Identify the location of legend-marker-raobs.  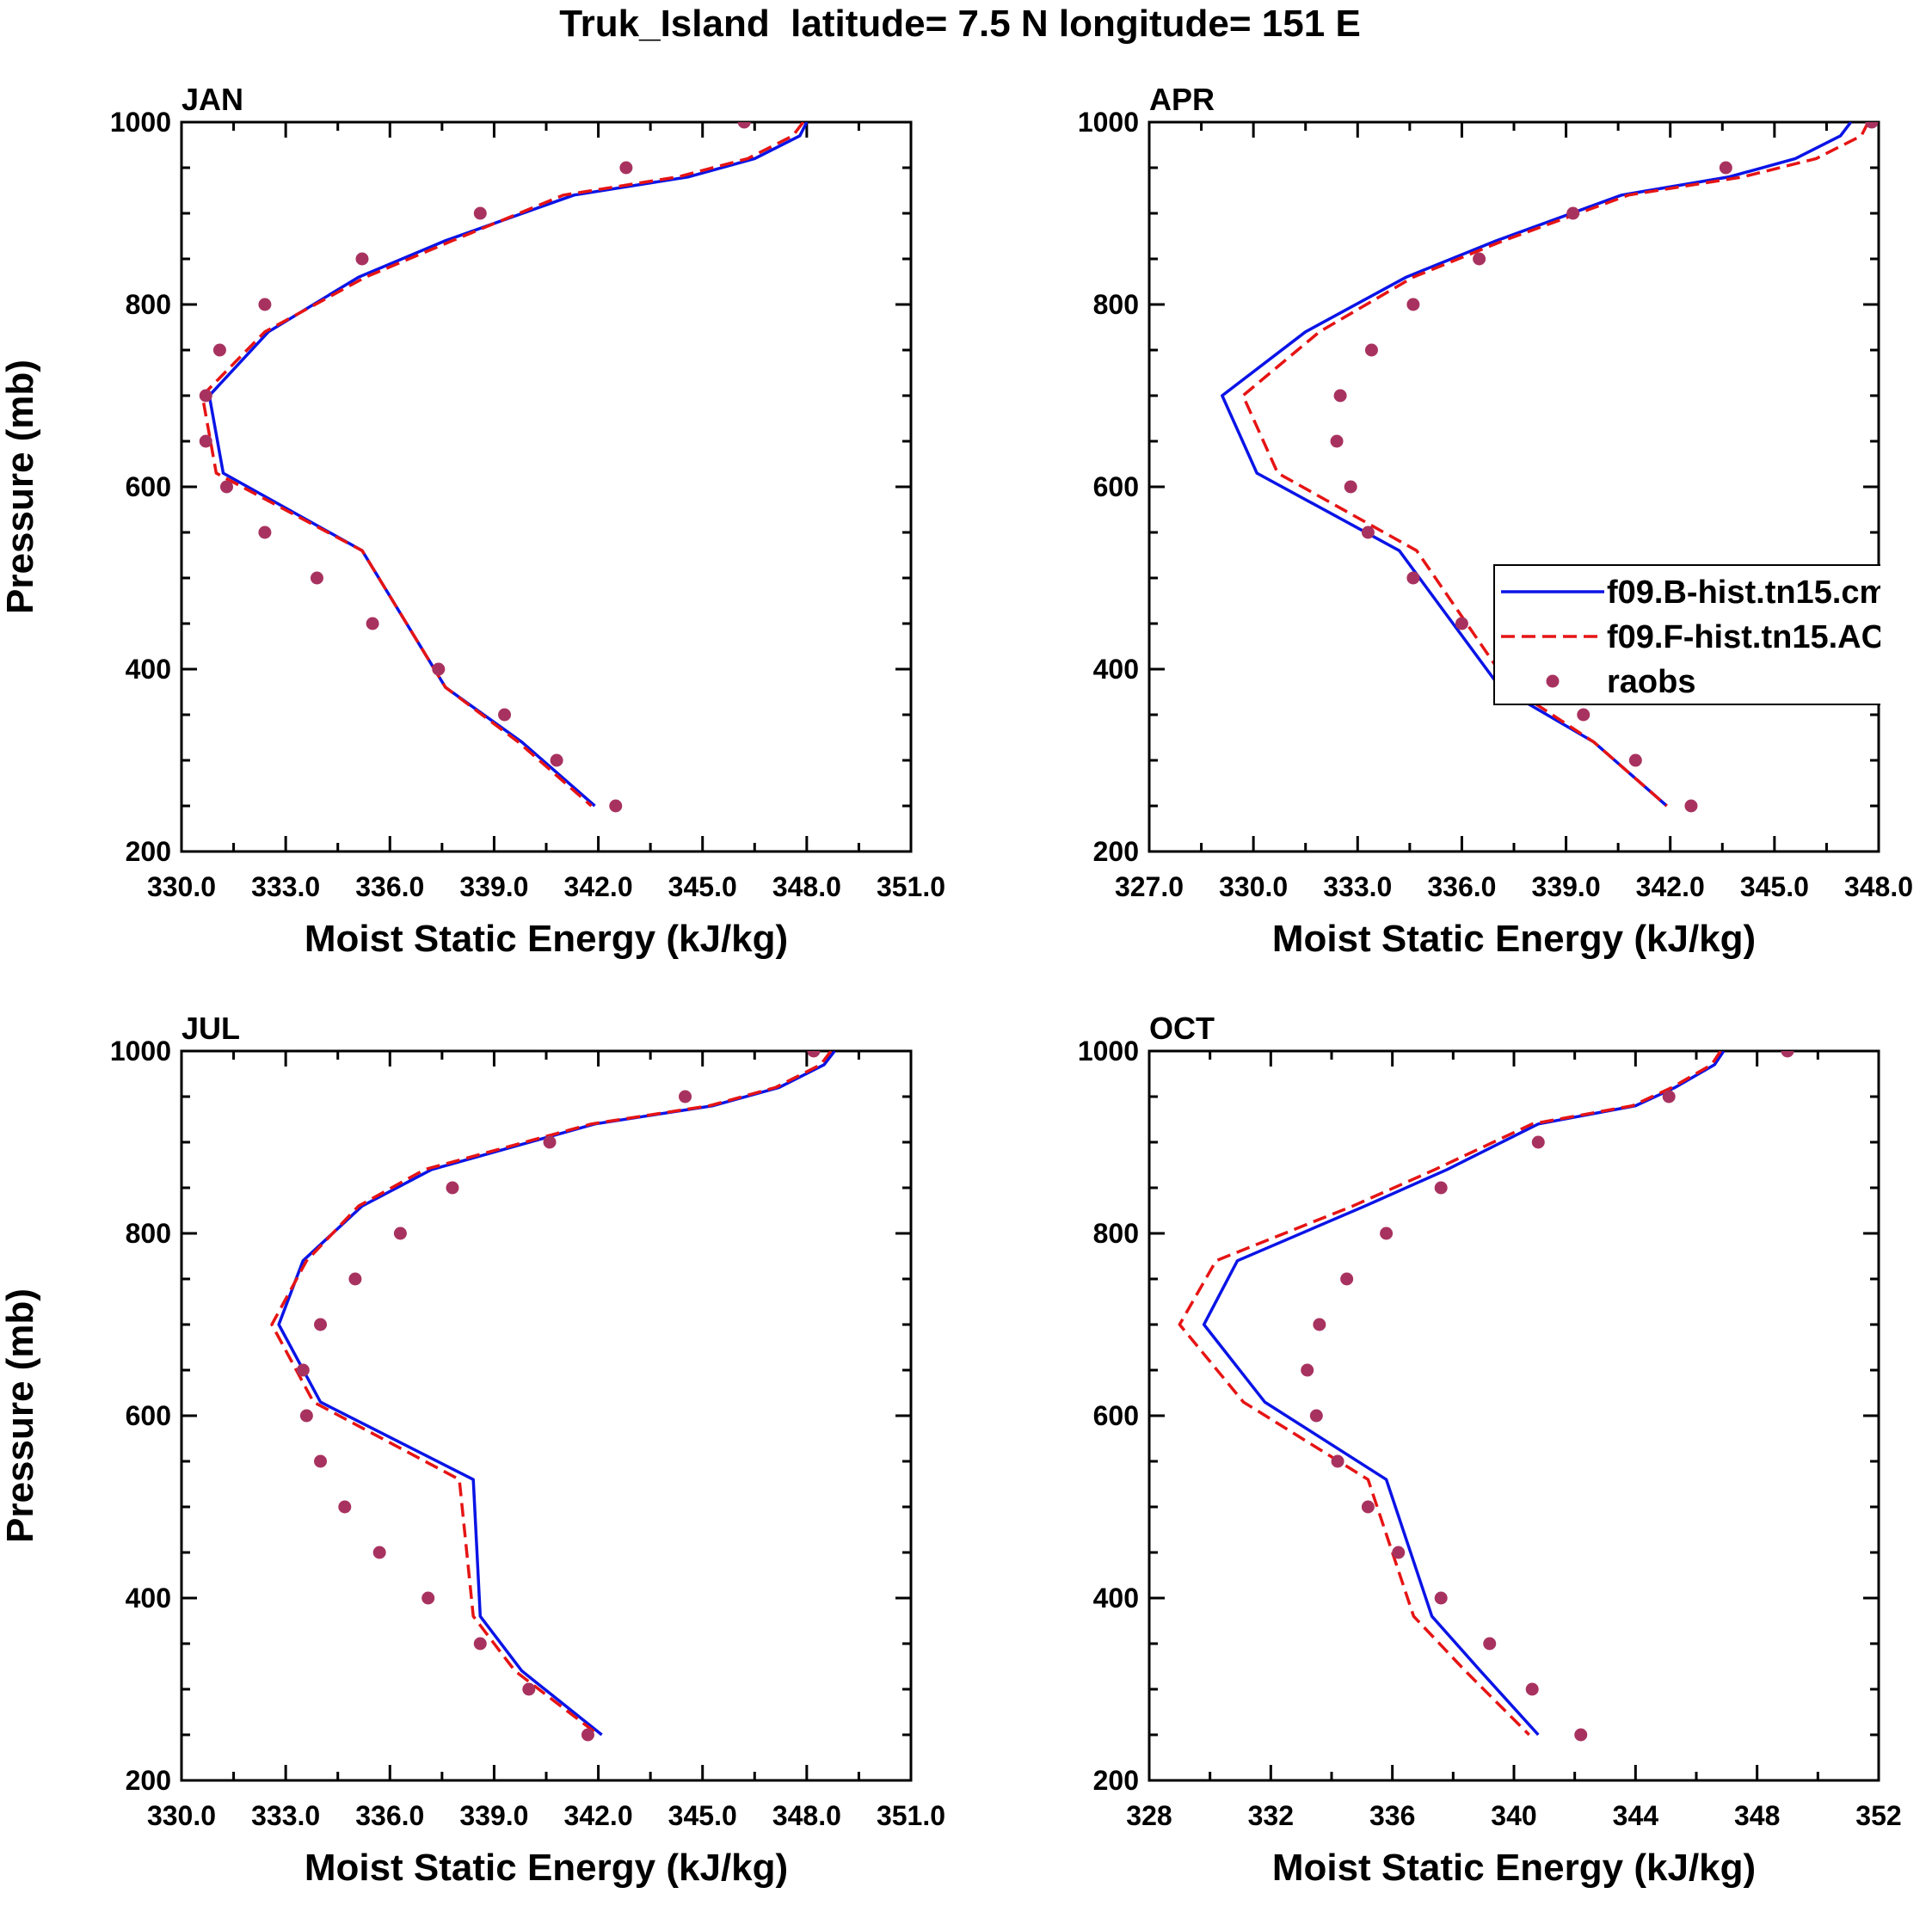
(1553, 681).